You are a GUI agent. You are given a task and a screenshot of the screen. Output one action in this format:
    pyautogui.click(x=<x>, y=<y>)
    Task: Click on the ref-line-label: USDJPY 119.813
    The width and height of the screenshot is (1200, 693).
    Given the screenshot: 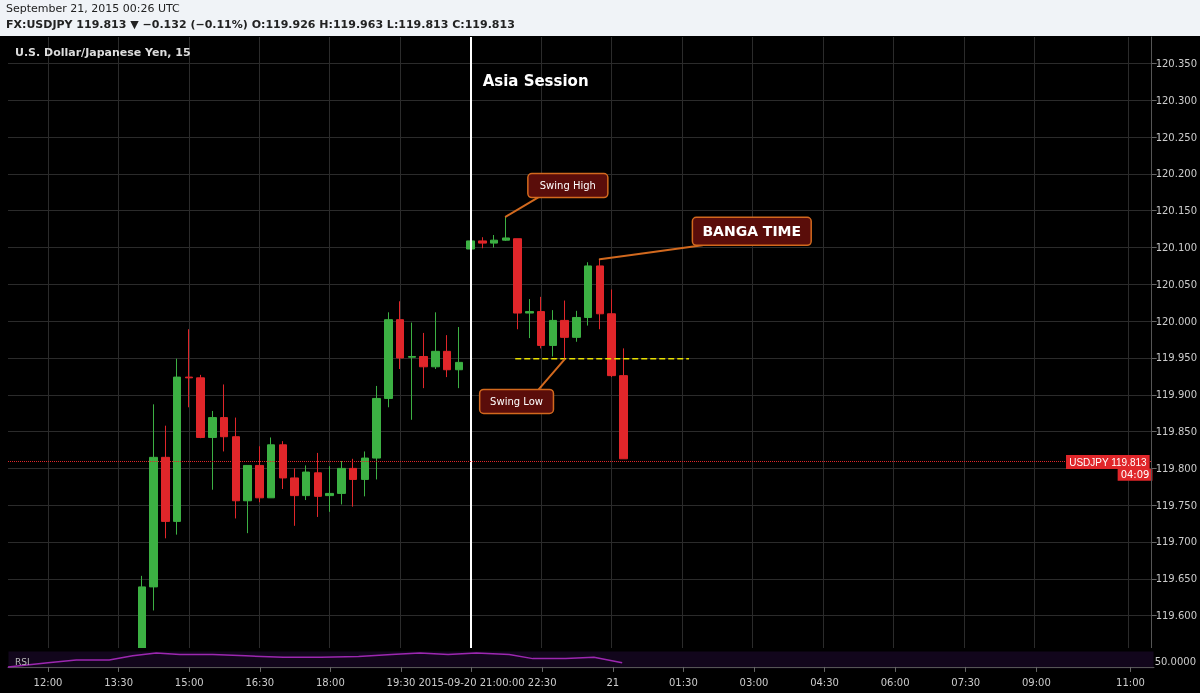 What is the action you would take?
    pyautogui.click(x=1108, y=462)
    